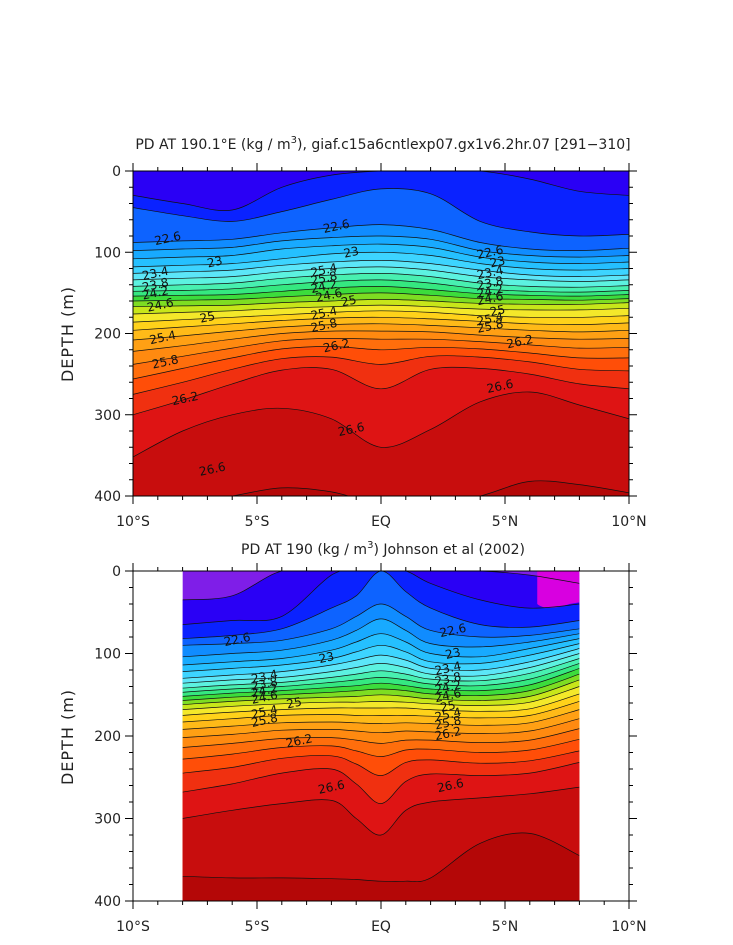 This screenshot has width=733, height=945. Describe the element at coordinates (107, 253) in the screenshot. I see `y-tick-label: 100` at that location.